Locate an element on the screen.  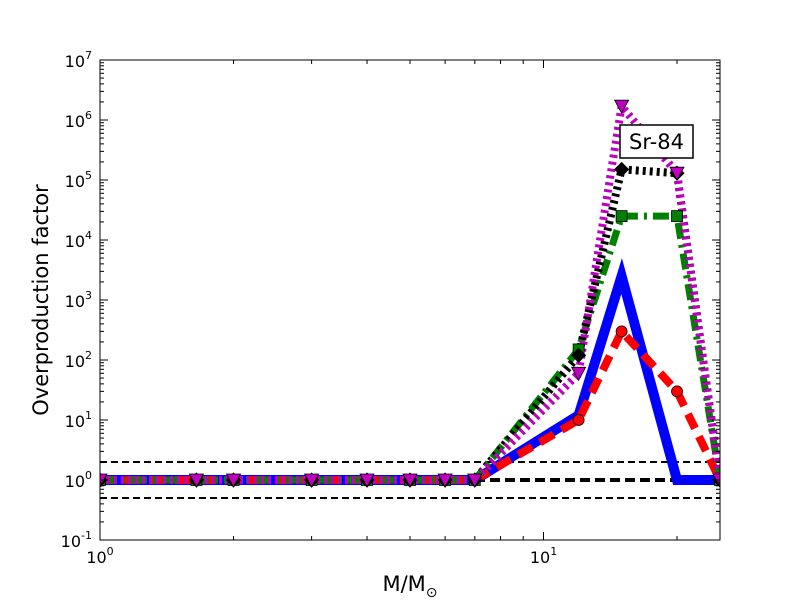
x-tick-label-1: 10¹ is located at coordinates (543, 556).